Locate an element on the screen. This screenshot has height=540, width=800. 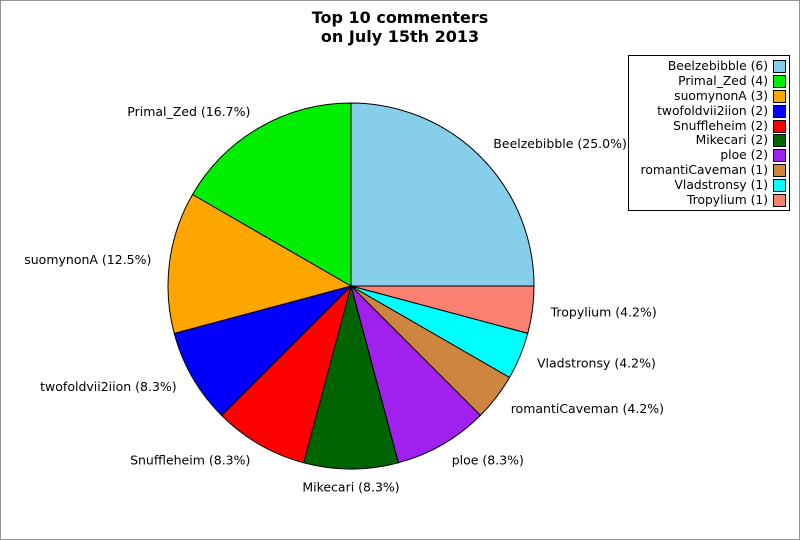
legend-item-Primal_Zed: Primal_Zed (4) is located at coordinates (708, 81).